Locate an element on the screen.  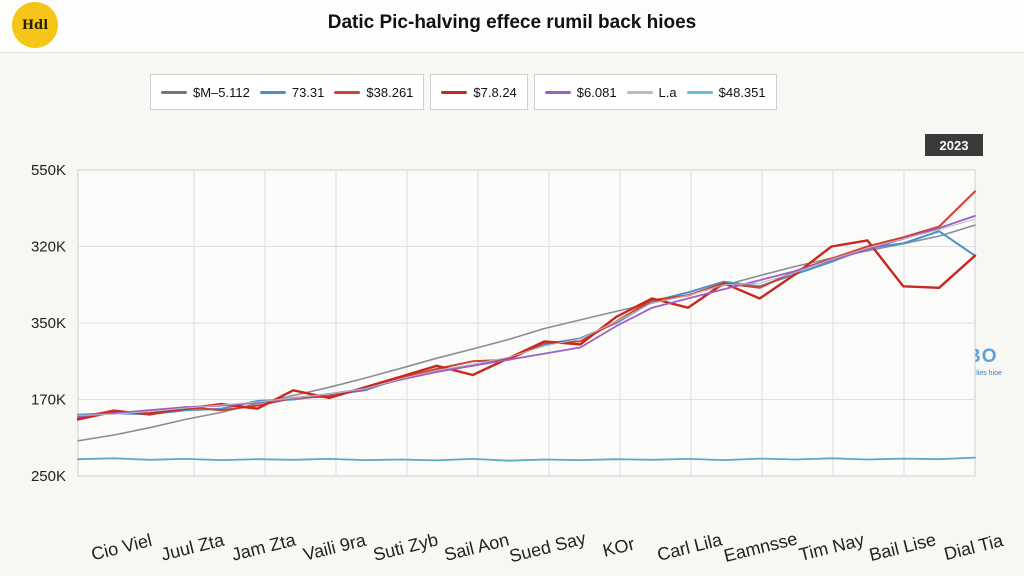
x-tick-label: KOr is located at coordinates (619, 547).